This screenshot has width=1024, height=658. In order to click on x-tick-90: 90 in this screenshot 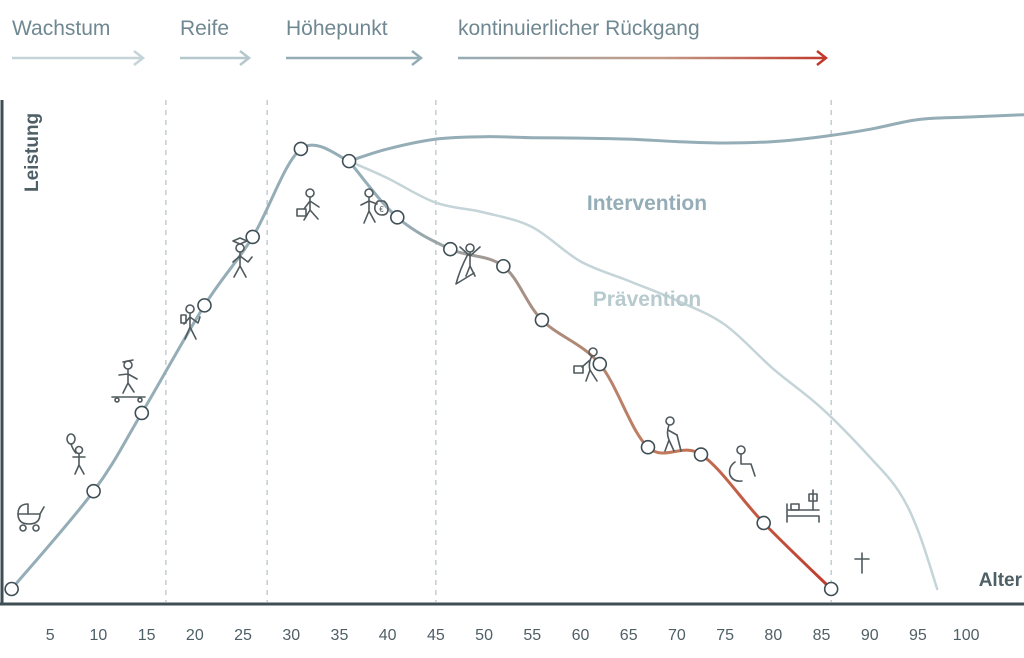, I will do `click(870, 635)`.